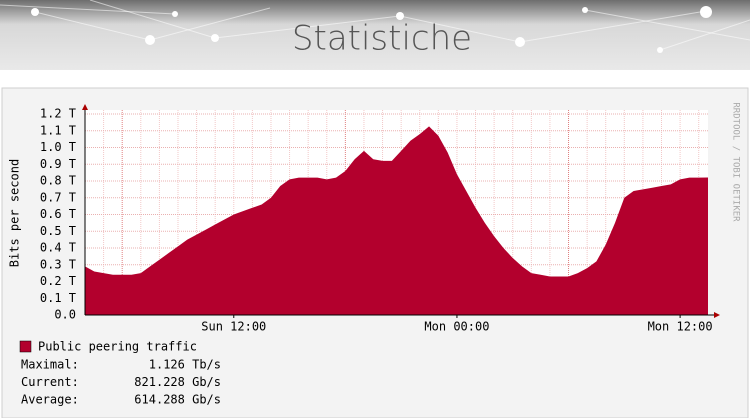  What do you see at coordinates (50, 365) in the screenshot?
I see `stat-label: Maximal:` at bounding box center [50, 365].